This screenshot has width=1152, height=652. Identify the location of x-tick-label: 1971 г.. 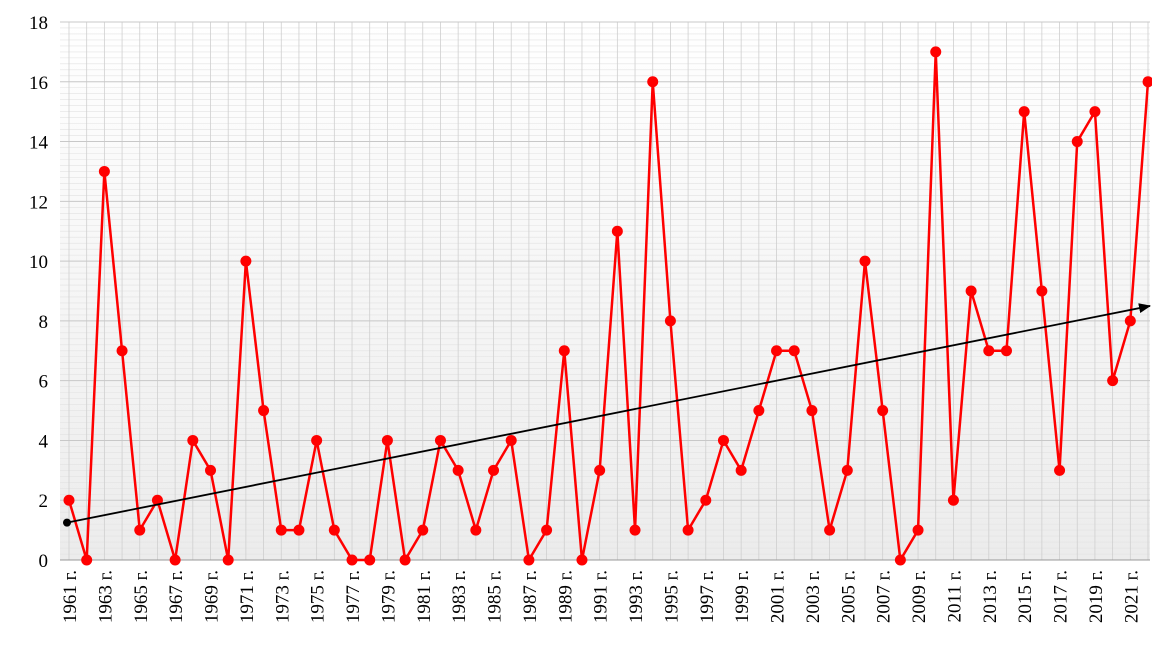
(247, 596).